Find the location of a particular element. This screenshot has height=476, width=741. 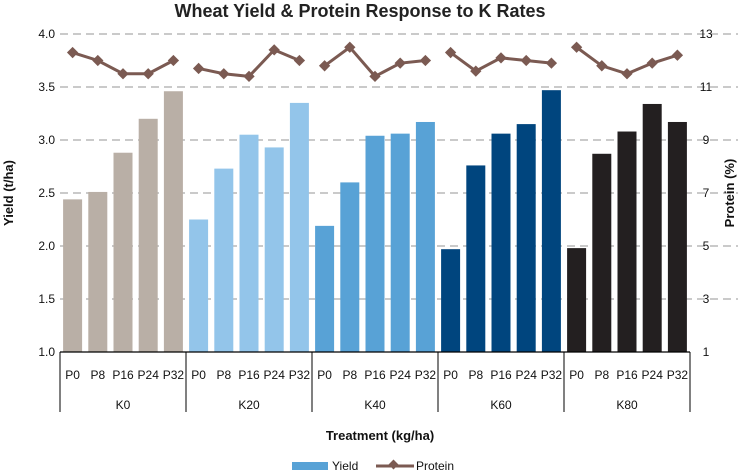

y-tick-label: 2.0 is located at coordinates (46, 246).